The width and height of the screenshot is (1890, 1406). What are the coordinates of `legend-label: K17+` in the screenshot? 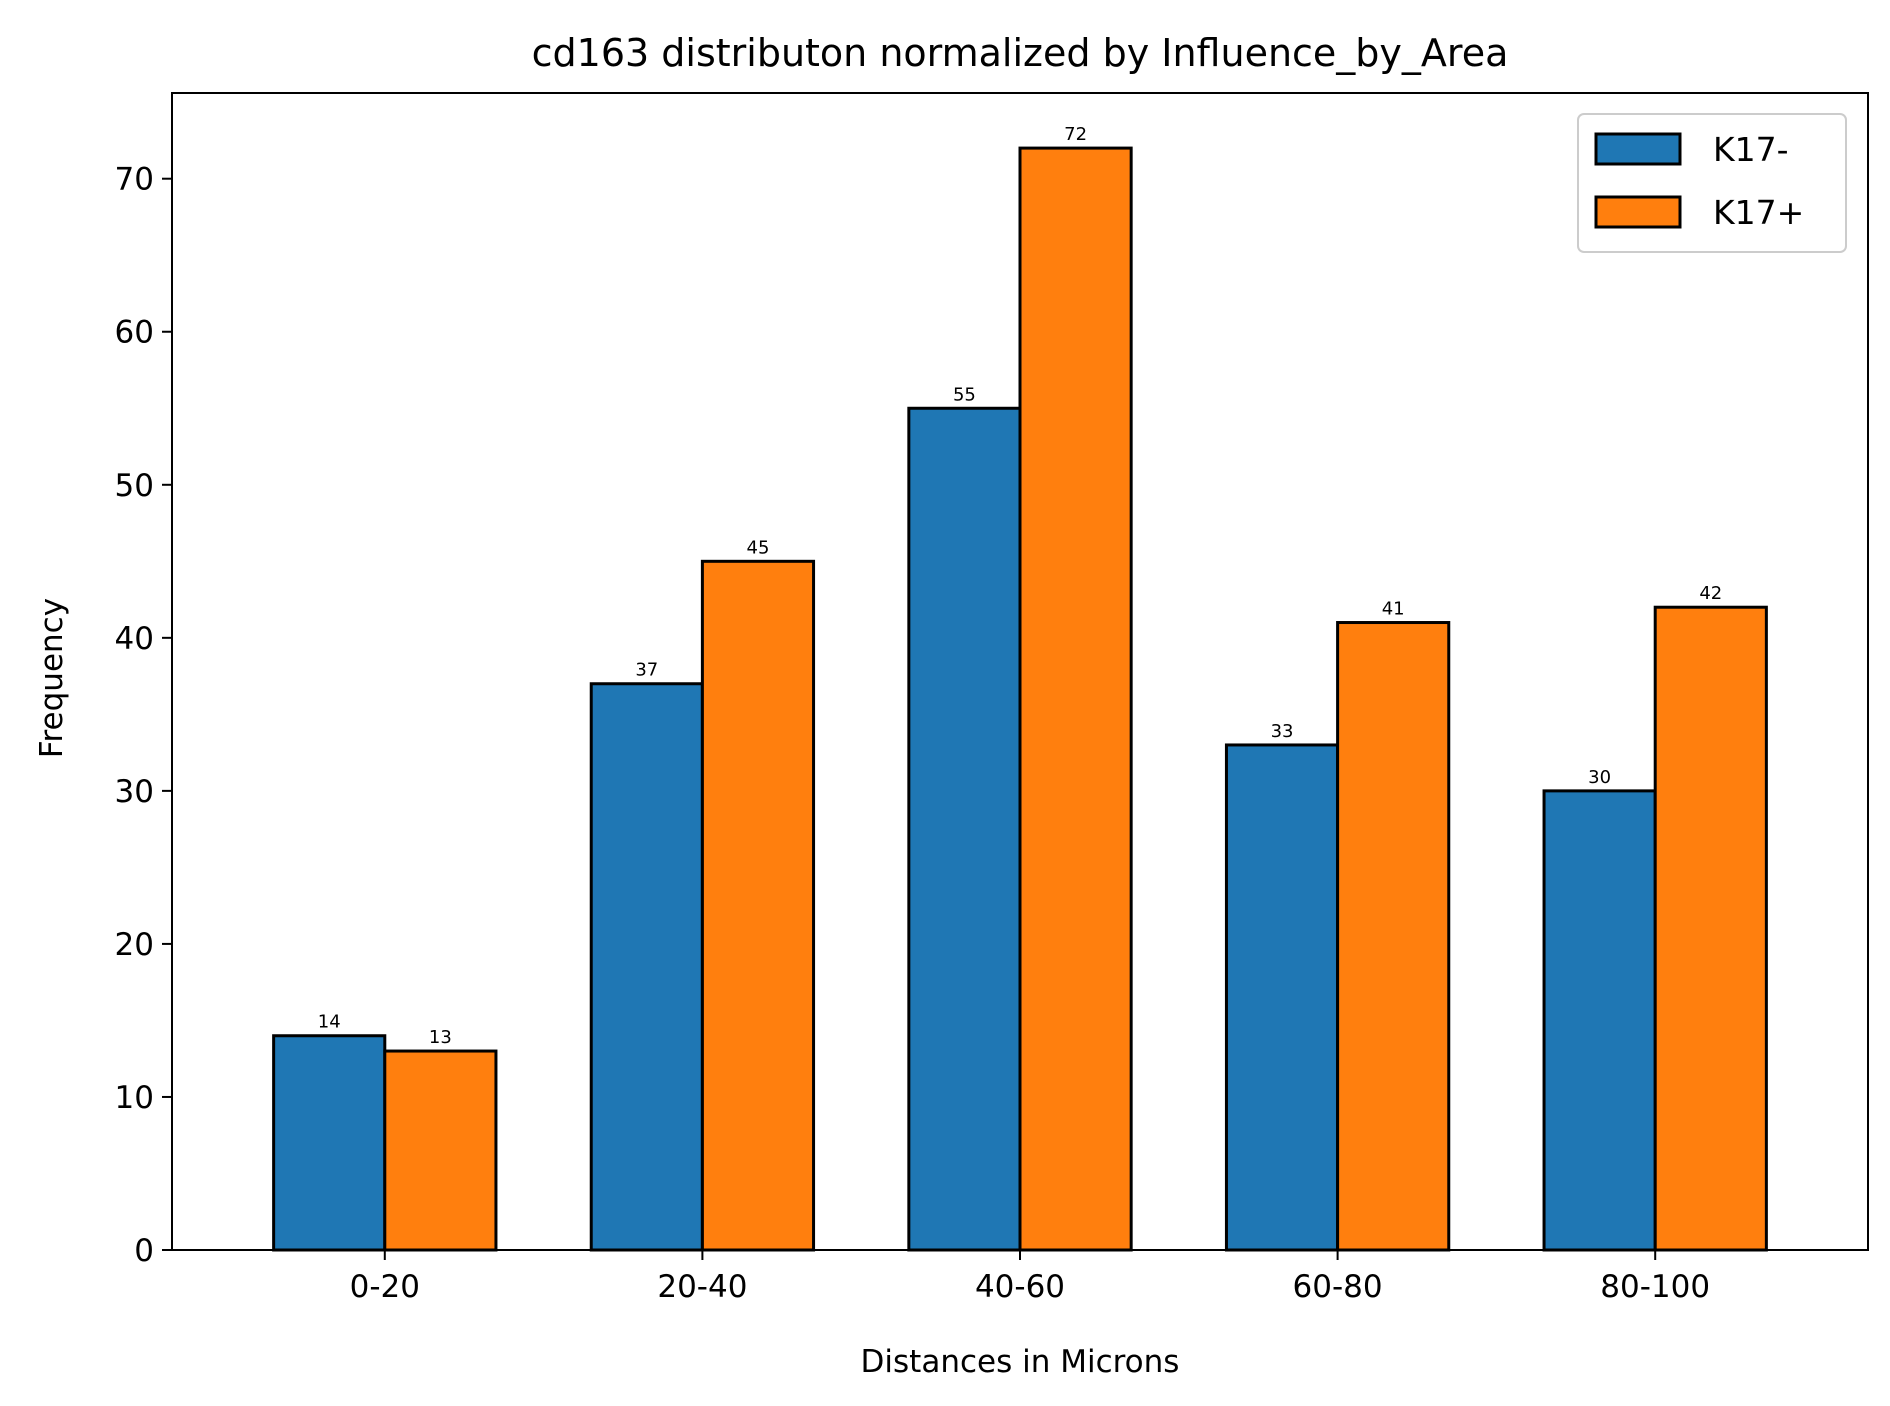 It's located at (1758, 212).